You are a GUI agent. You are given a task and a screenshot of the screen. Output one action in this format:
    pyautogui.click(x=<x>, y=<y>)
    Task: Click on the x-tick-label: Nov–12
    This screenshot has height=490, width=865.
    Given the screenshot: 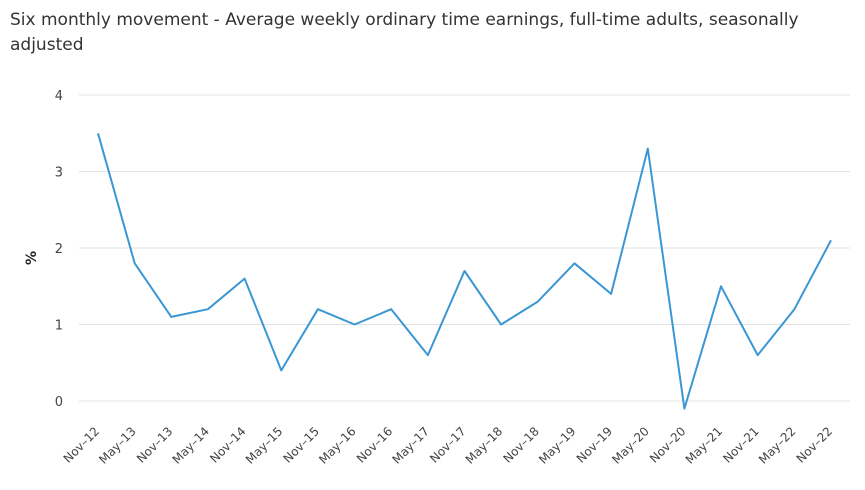 What is the action you would take?
    pyautogui.click(x=82, y=445)
    